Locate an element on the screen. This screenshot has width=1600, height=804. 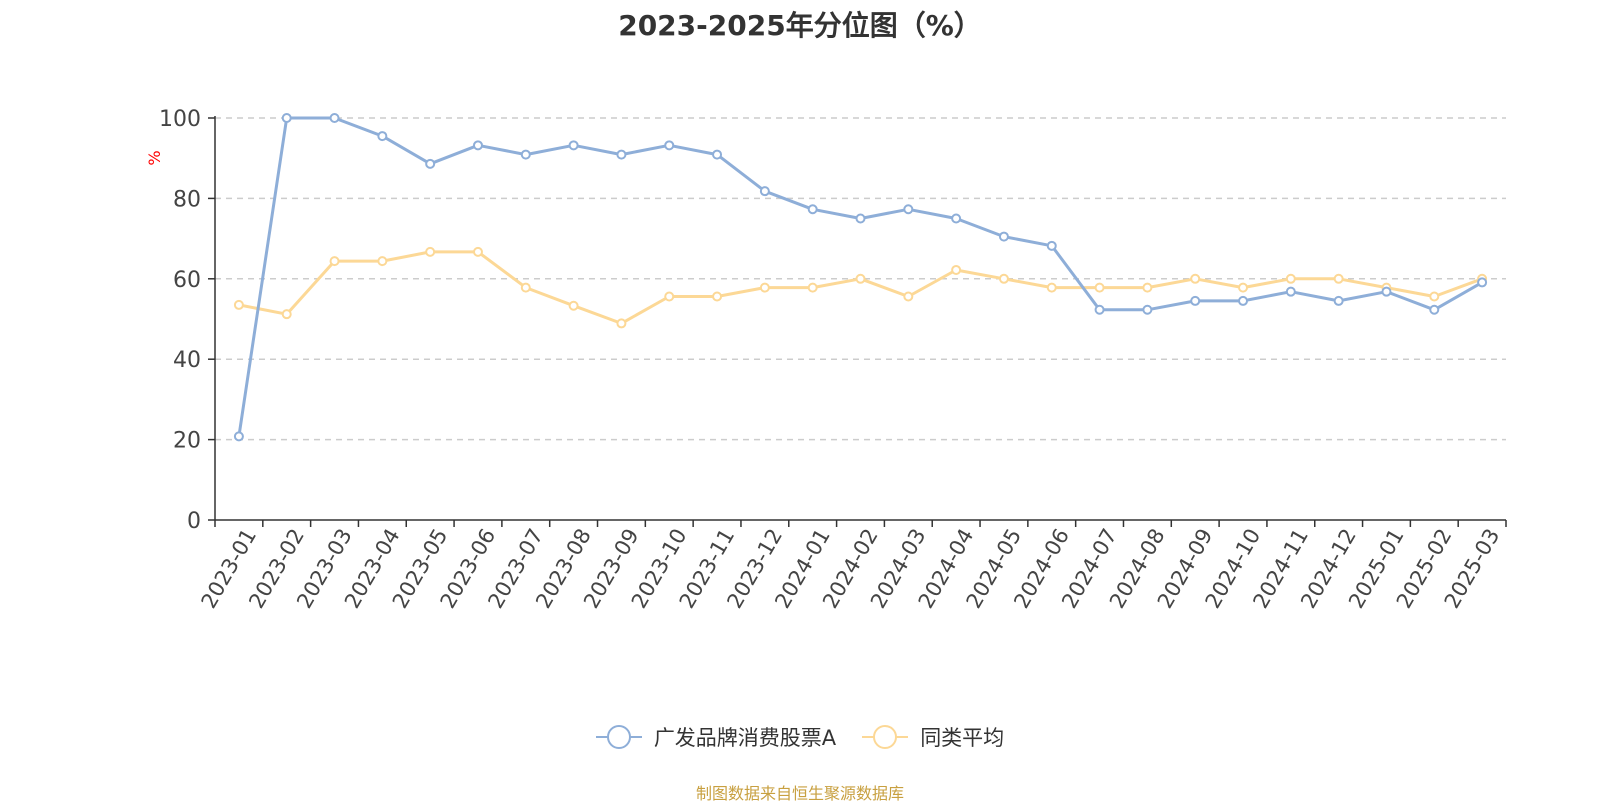
legend-label-fund: 广发品牌消费股票A is located at coordinates (745, 738).